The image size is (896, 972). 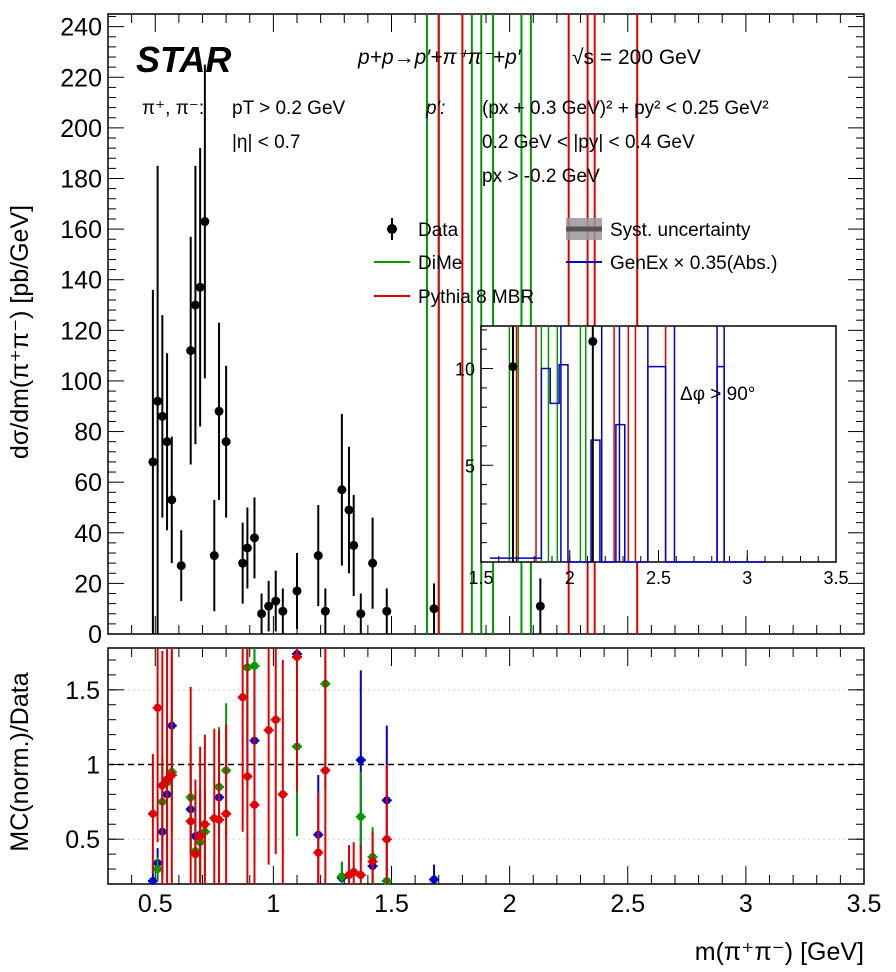 I want to click on ratio-x-tick-label: 3.5, so click(x=864, y=904).